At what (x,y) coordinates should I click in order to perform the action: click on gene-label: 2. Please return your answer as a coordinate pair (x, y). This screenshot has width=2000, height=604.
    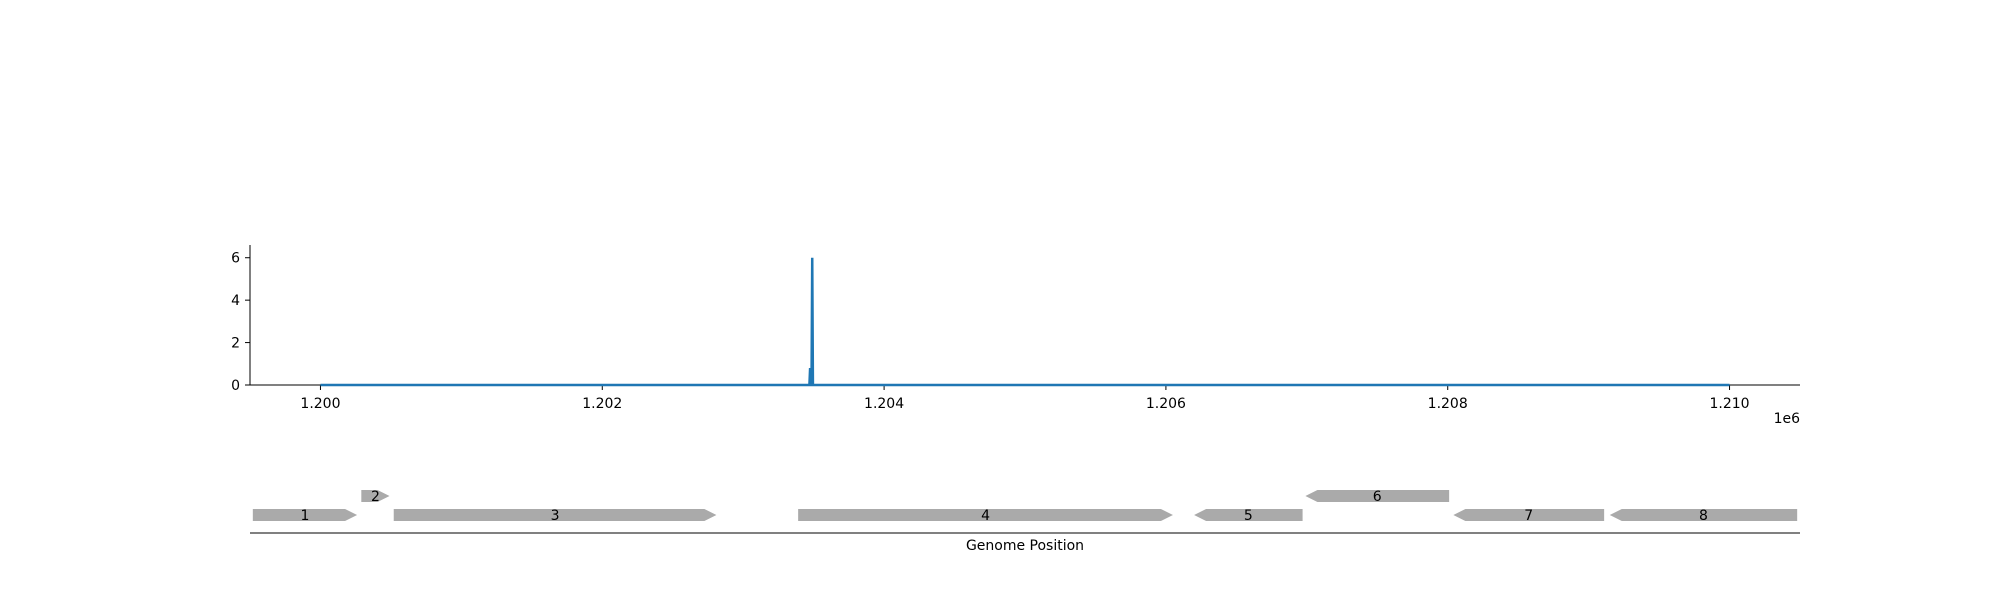
    Looking at the image, I should click on (375, 497).